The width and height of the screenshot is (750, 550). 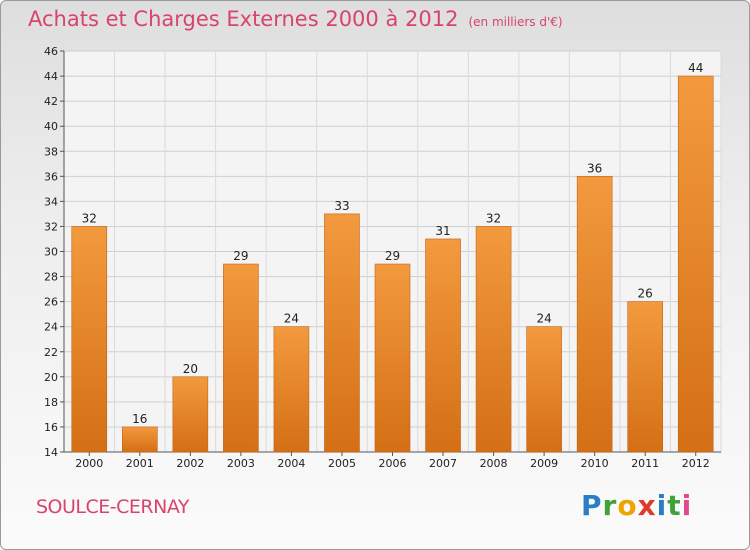 What do you see at coordinates (393, 463) in the screenshot?
I see `x-tick-label-2006: 2006` at bounding box center [393, 463].